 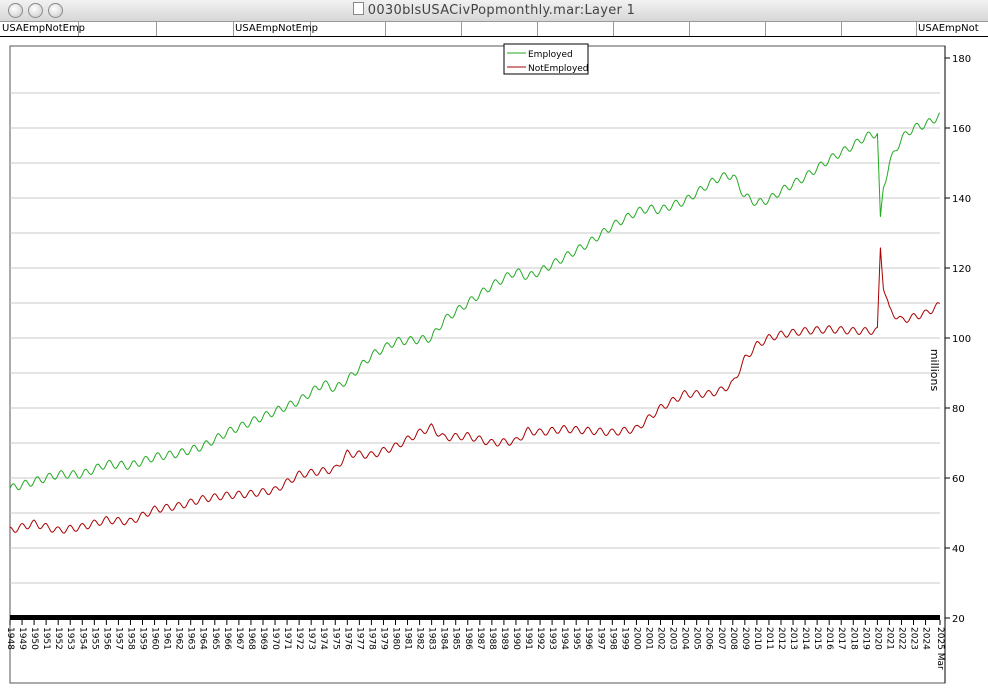 What do you see at coordinates (958, 549) in the screenshot?
I see `y-tick-label: 40` at bounding box center [958, 549].